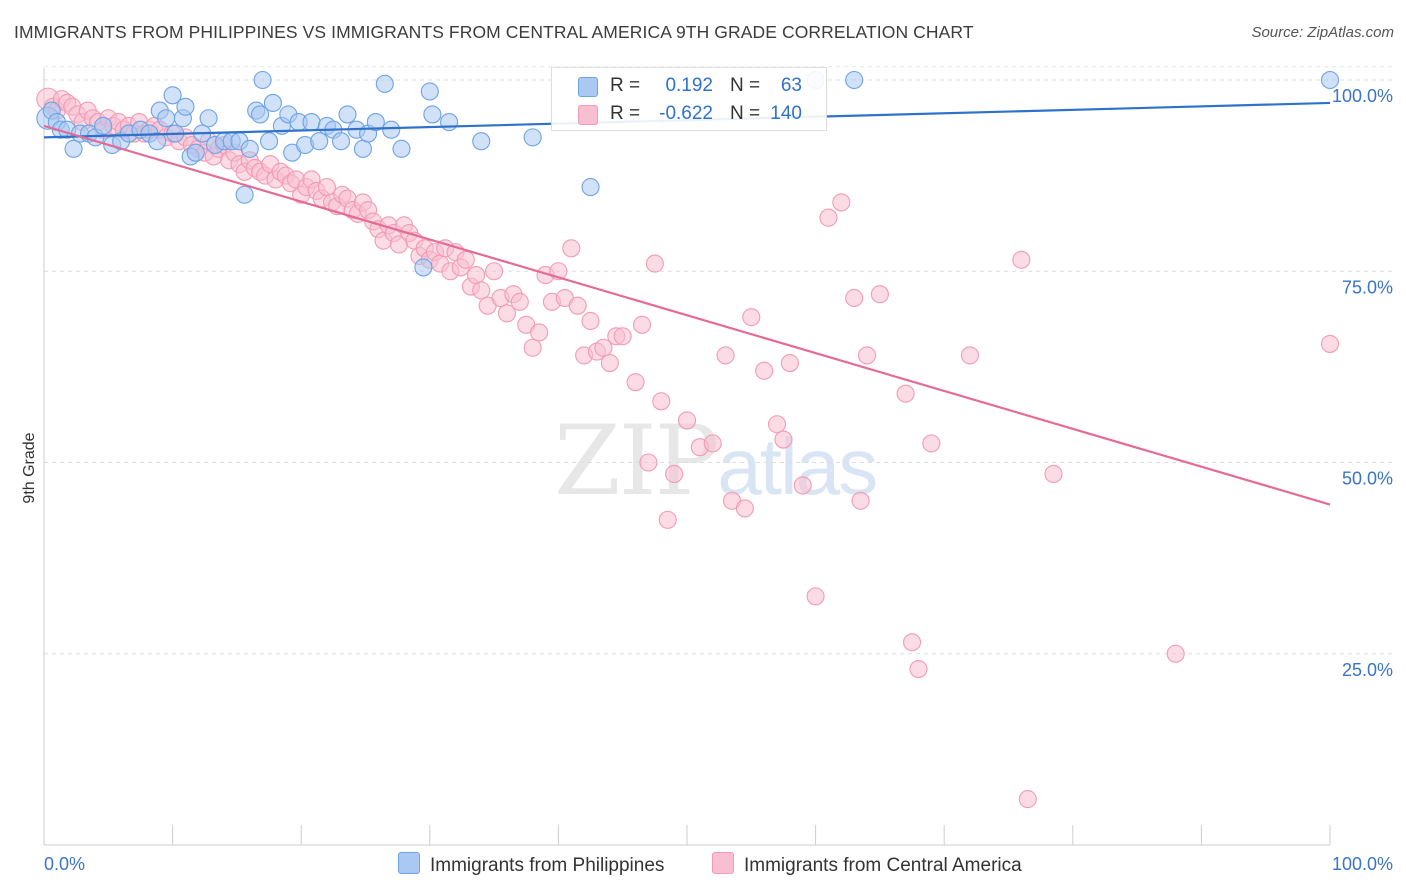  What do you see at coordinates (588, 87) in the screenshot?
I see `legend-swatch-philippines` at bounding box center [588, 87].